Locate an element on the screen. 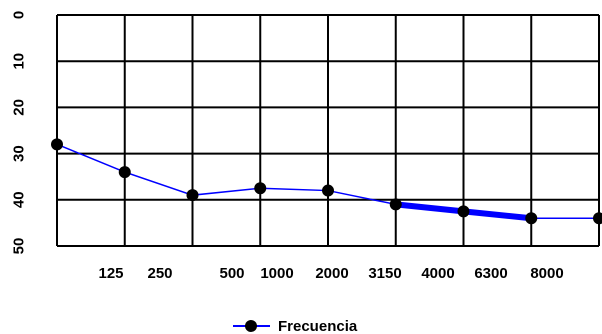 Image resolution: width=602 pixels, height=334 pixels. y-tick-label: 40 is located at coordinates (19, 199).